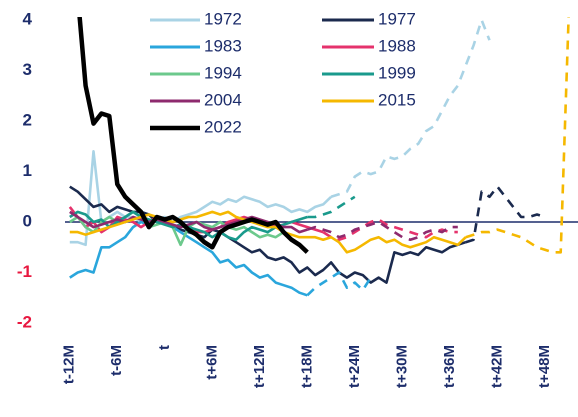  What do you see at coordinates (496, 366) in the screenshot?
I see `x-tick-label: t+42M` at bounding box center [496, 366].